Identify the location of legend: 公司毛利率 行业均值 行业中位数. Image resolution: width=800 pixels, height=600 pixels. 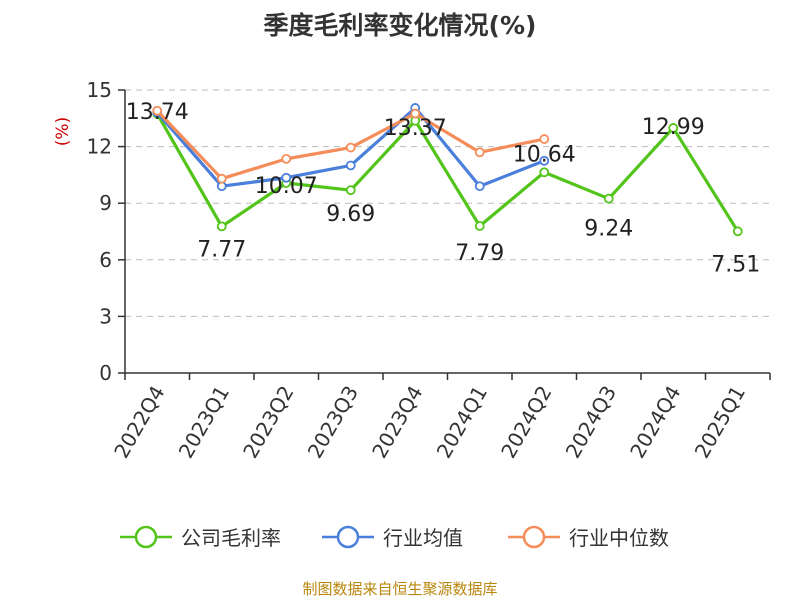
(394, 537).